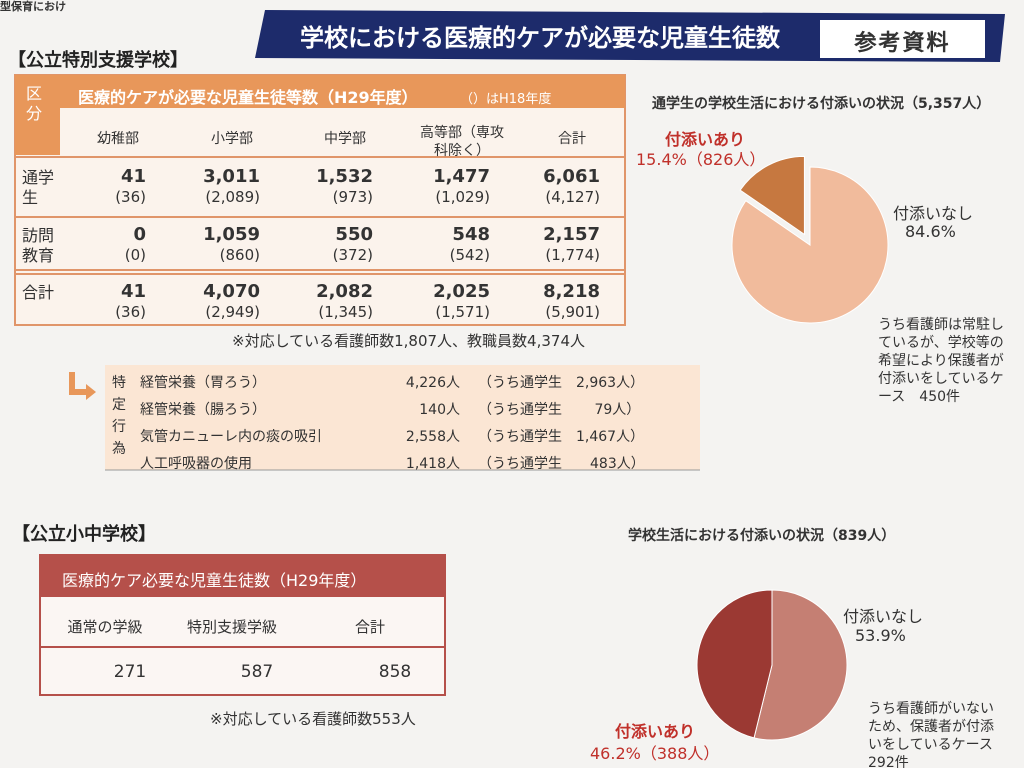  I want to click on pie-title: 通学生の学校生活における付添いの状況（5,357人）, so click(821, 104).